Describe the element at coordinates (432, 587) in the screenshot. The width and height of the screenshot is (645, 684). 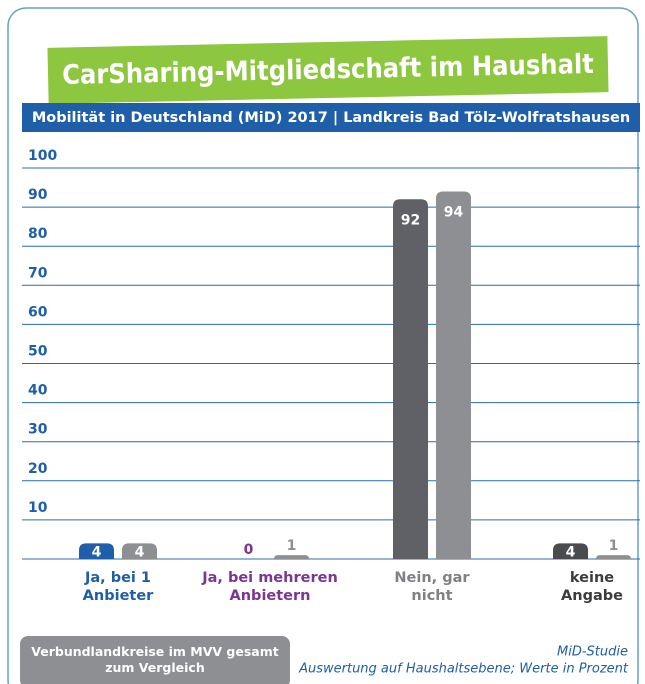
I see `x-tick-label: Nein, gar nicht` at that location.